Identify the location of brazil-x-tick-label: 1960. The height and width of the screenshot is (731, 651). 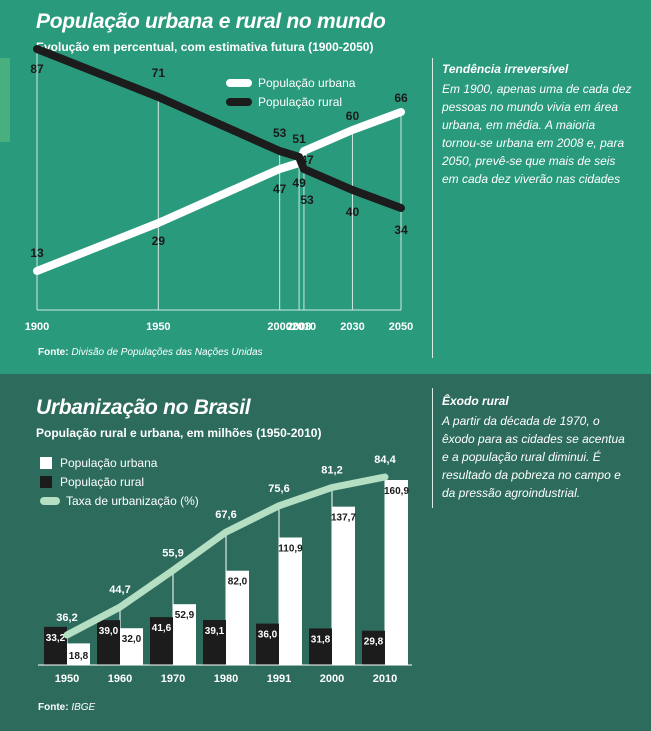
(120, 679).